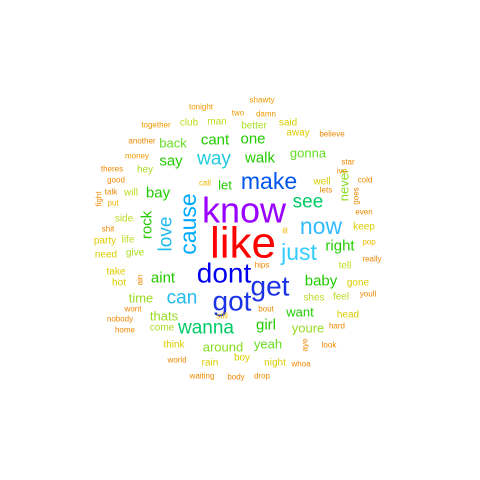 The image size is (480, 480). Describe the element at coordinates (188, 223) in the screenshot. I see `word-cause: cause` at that location.